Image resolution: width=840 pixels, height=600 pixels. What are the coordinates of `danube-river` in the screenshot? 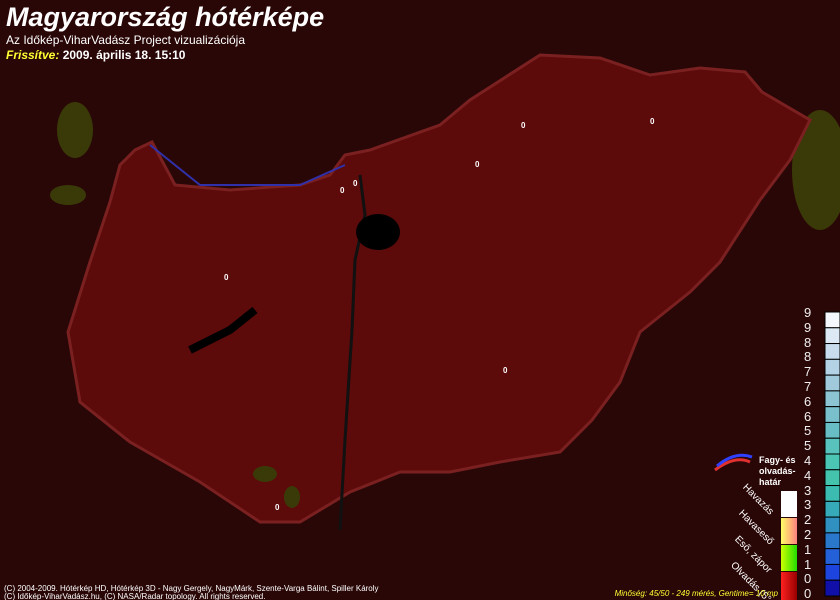 It's located at (352, 352).